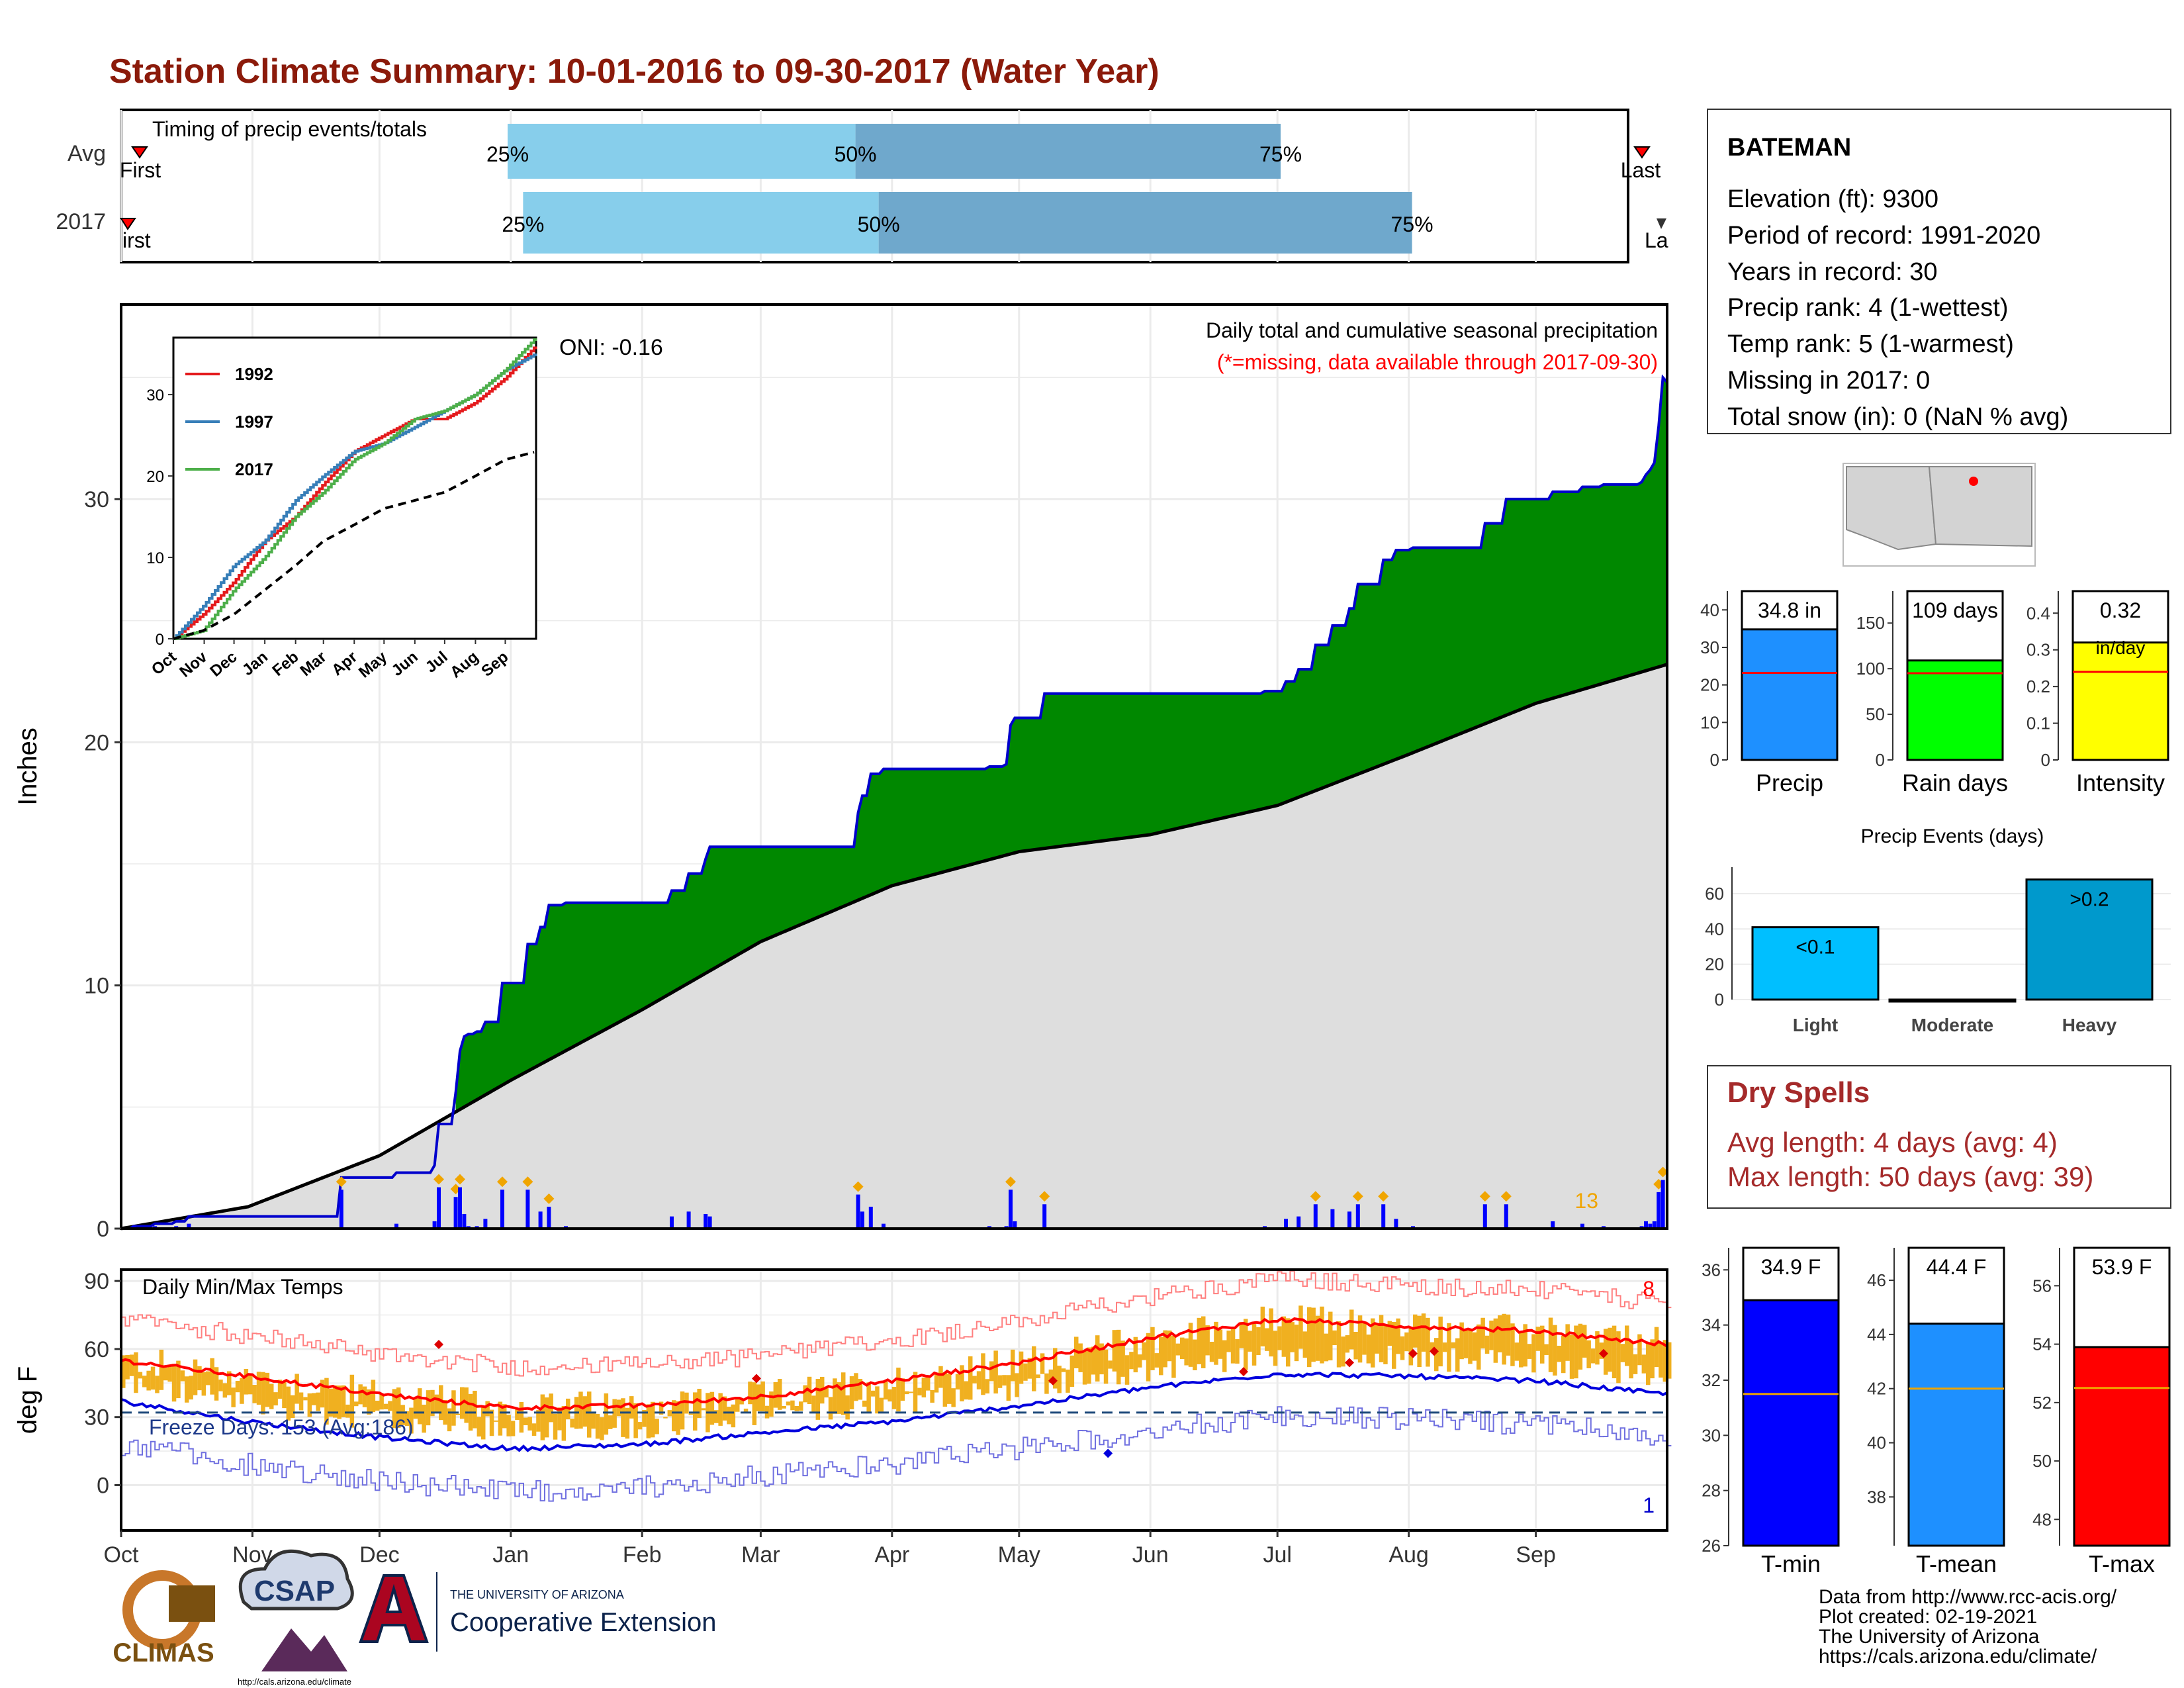  I want to click on dry-spells-frame, so click(1939, 1137).